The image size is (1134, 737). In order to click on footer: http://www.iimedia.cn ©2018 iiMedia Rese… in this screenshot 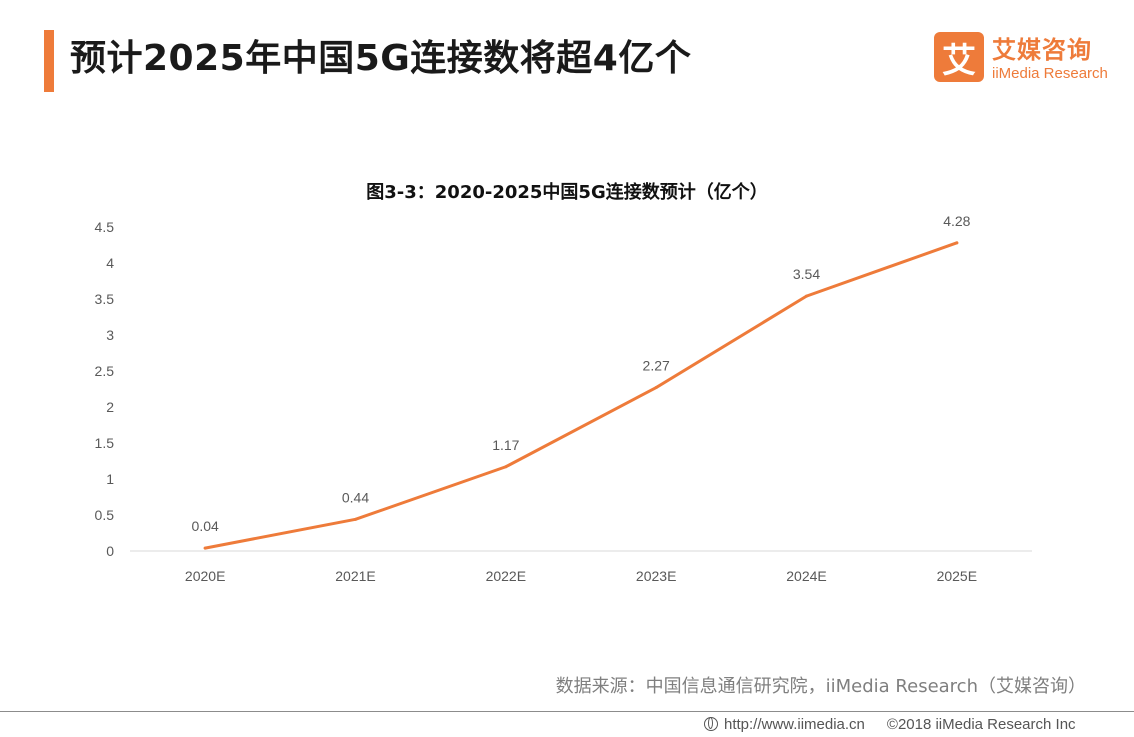, I will do `click(890, 724)`.